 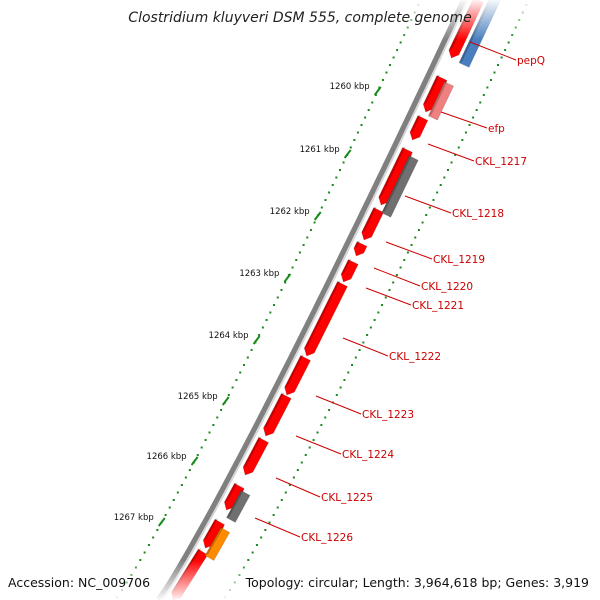 I want to click on gene-orange-feature-shade, so click(x=214, y=541).